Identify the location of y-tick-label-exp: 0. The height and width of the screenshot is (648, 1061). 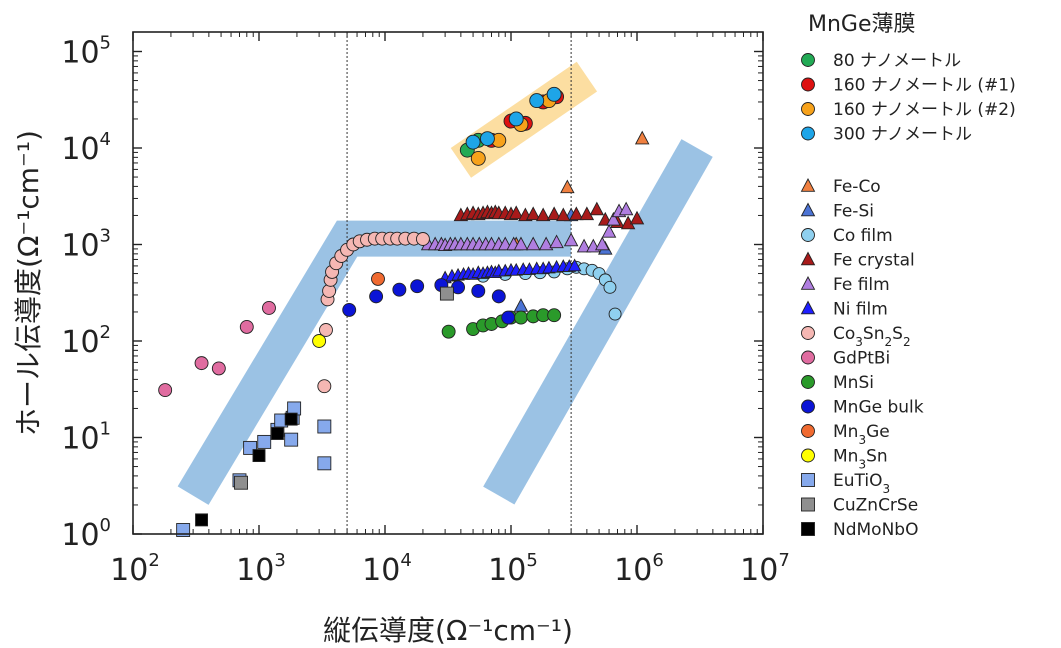
(105, 525).